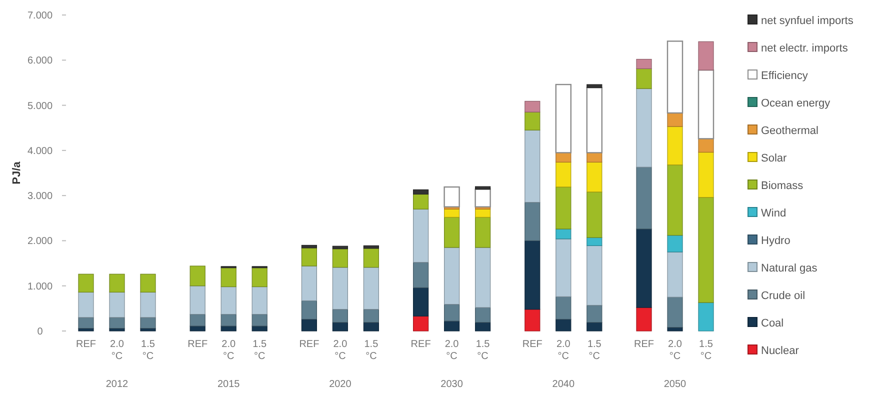 This screenshot has width=890, height=402. What do you see at coordinates (796, 103) in the screenshot?
I see `legend-label: Ocean energy` at bounding box center [796, 103].